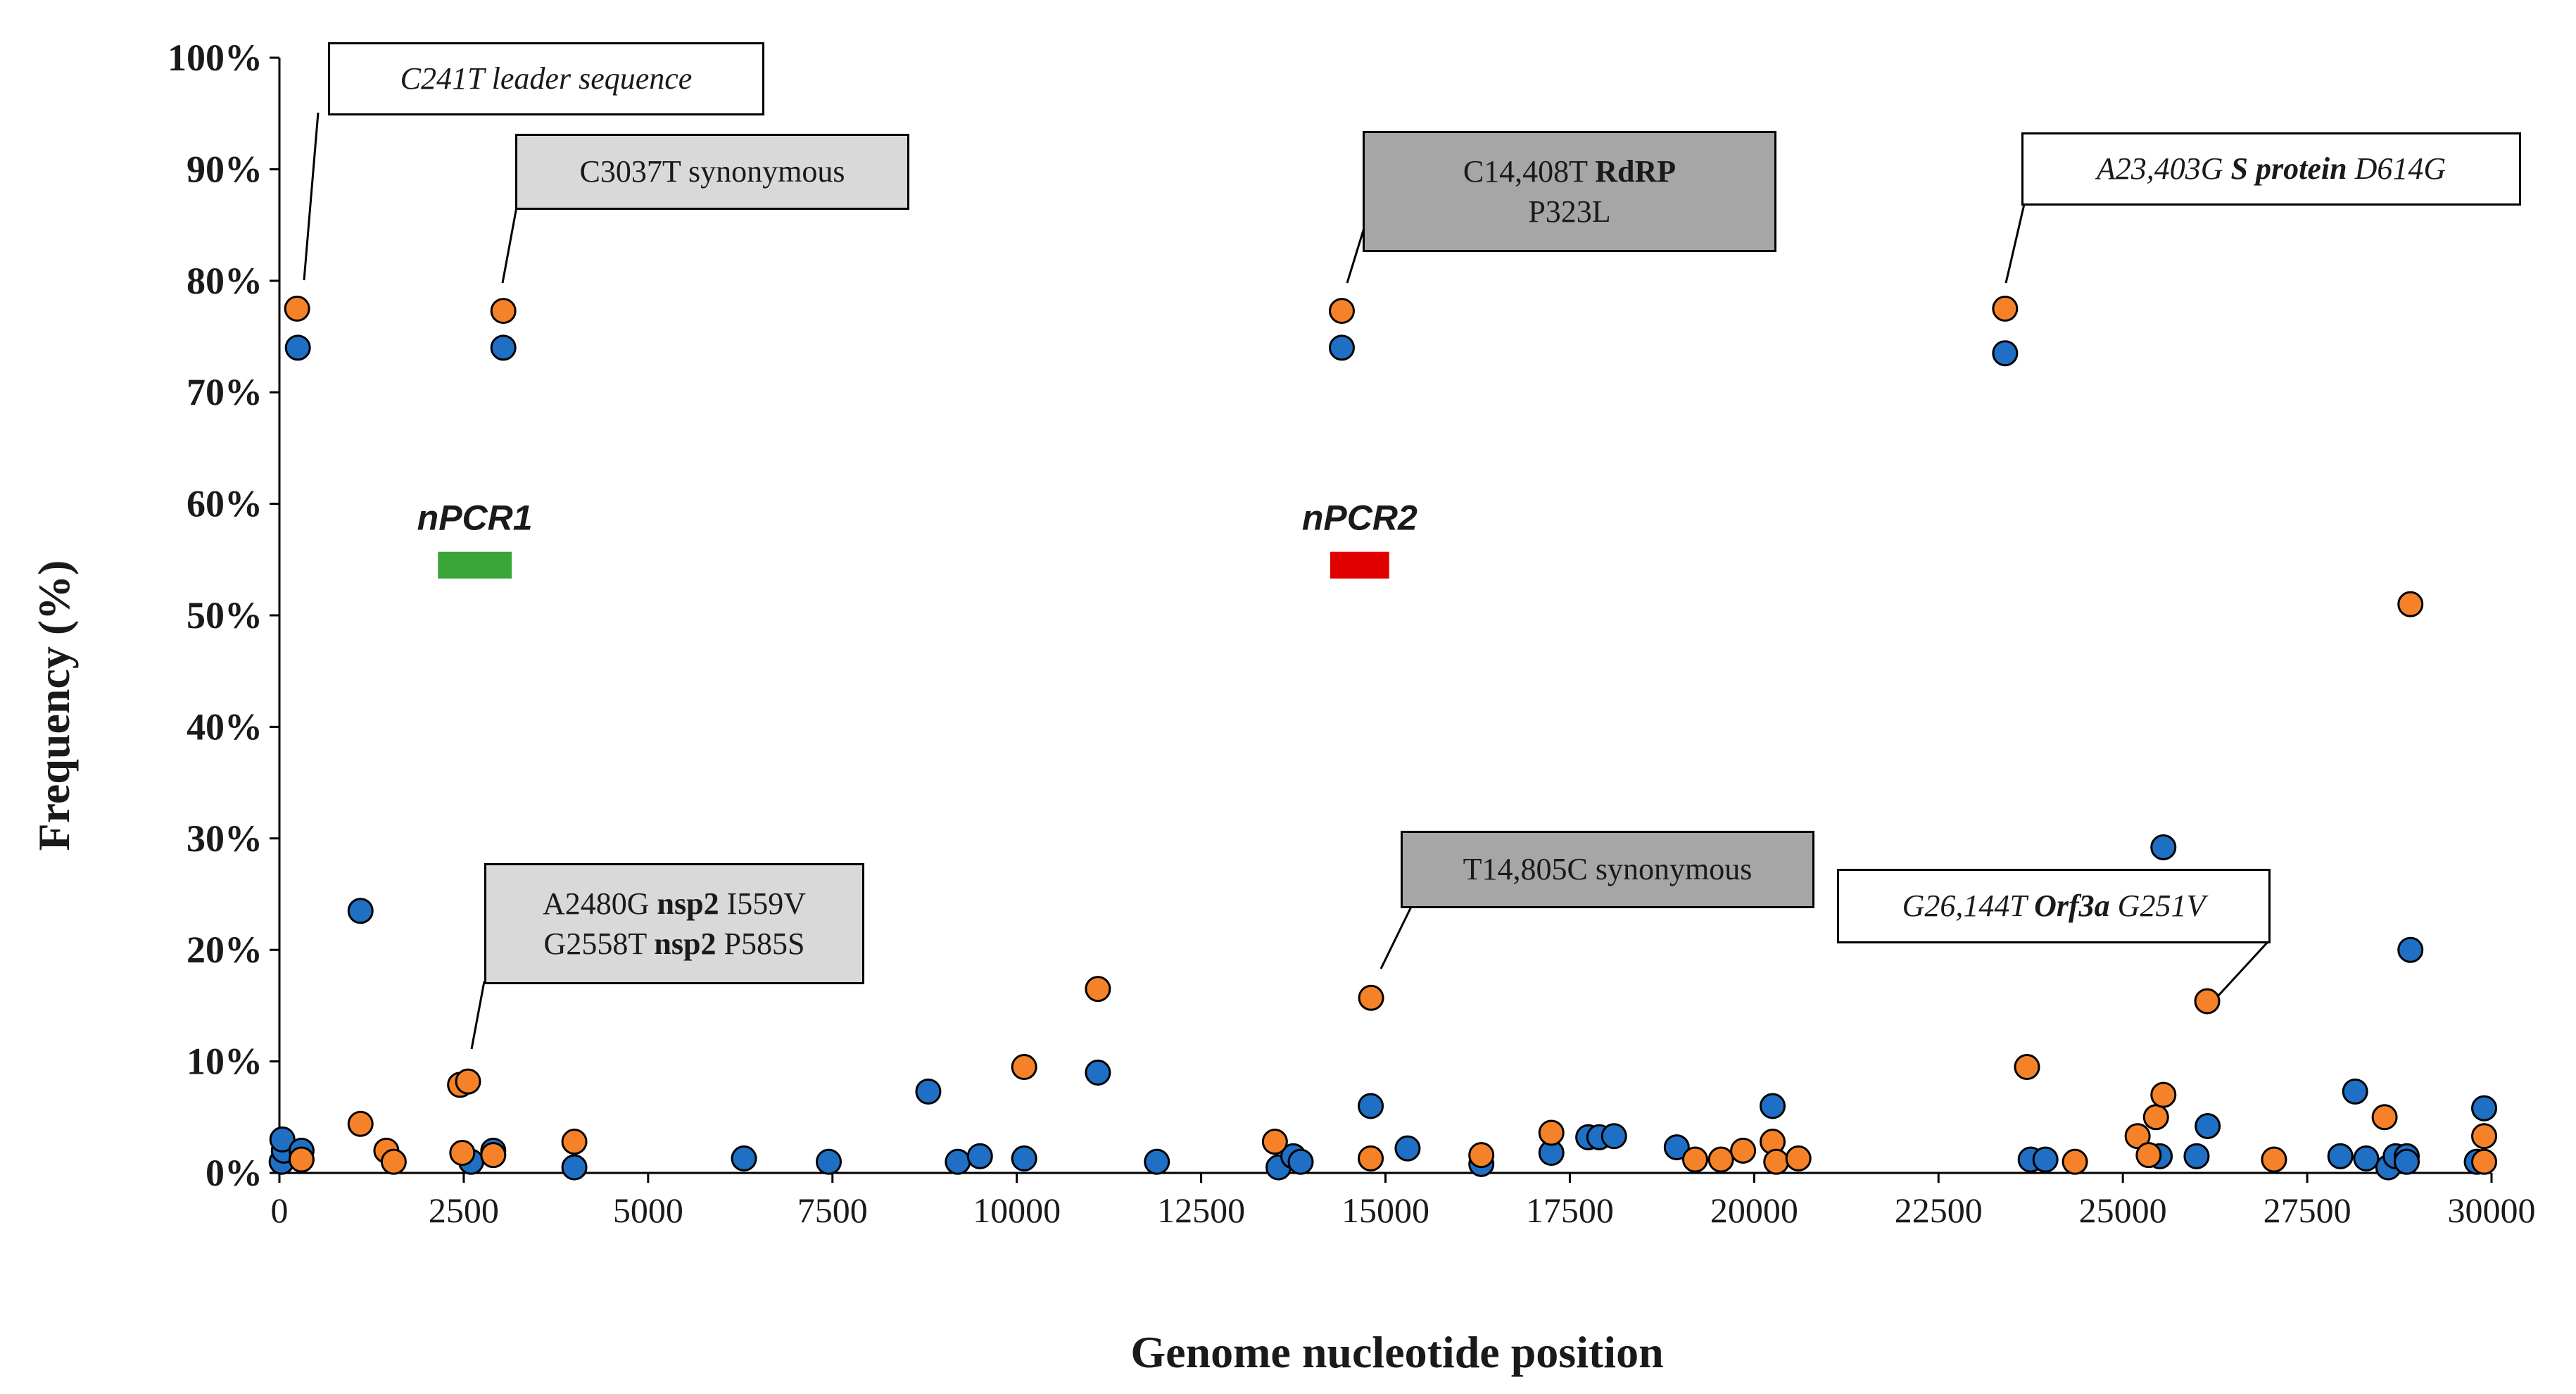 Image resolution: width=2576 pixels, height=1394 pixels. What do you see at coordinates (225, 838) in the screenshot?
I see `y-tick-label: 30%` at bounding box center [225, 838].